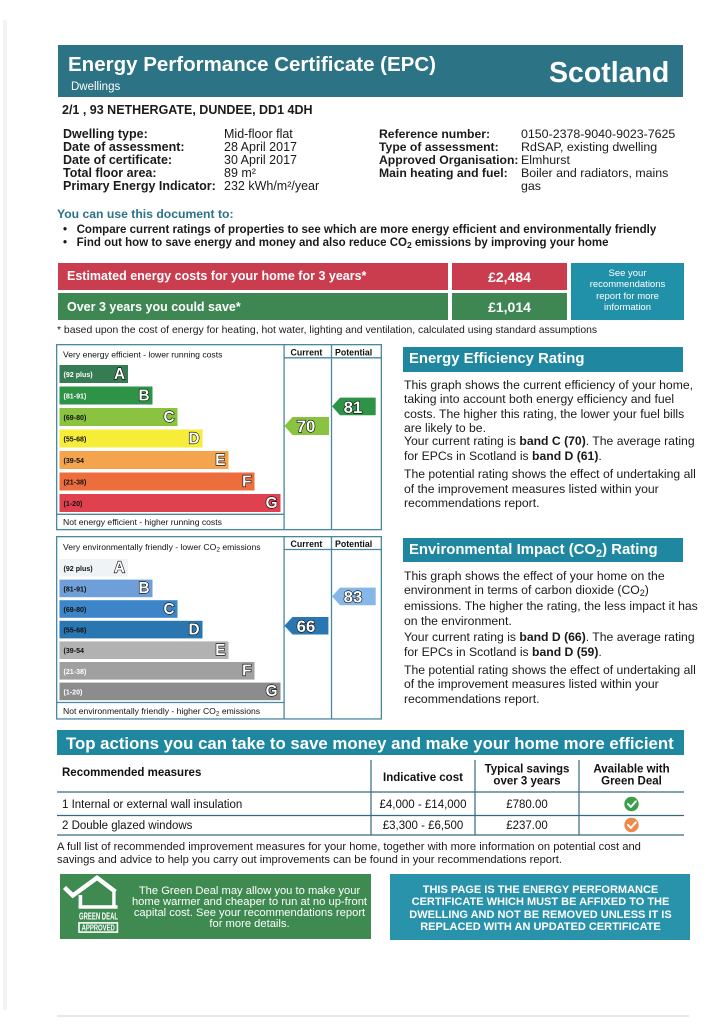 Image resolution: width=724 pixels, height=1024 pixels. I want to click on svg-text:1 Internal or external wall in: 1 Internal or external wall insulation, so click(152, 805).